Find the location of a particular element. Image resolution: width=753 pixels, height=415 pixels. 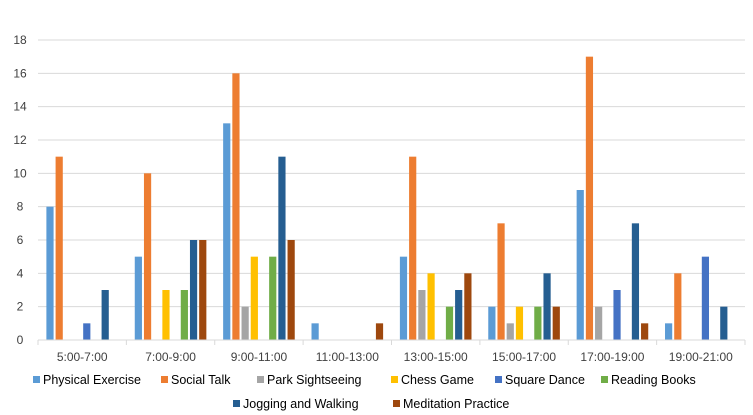

legend-label: Chess Game is located at coordinates (437, 380).